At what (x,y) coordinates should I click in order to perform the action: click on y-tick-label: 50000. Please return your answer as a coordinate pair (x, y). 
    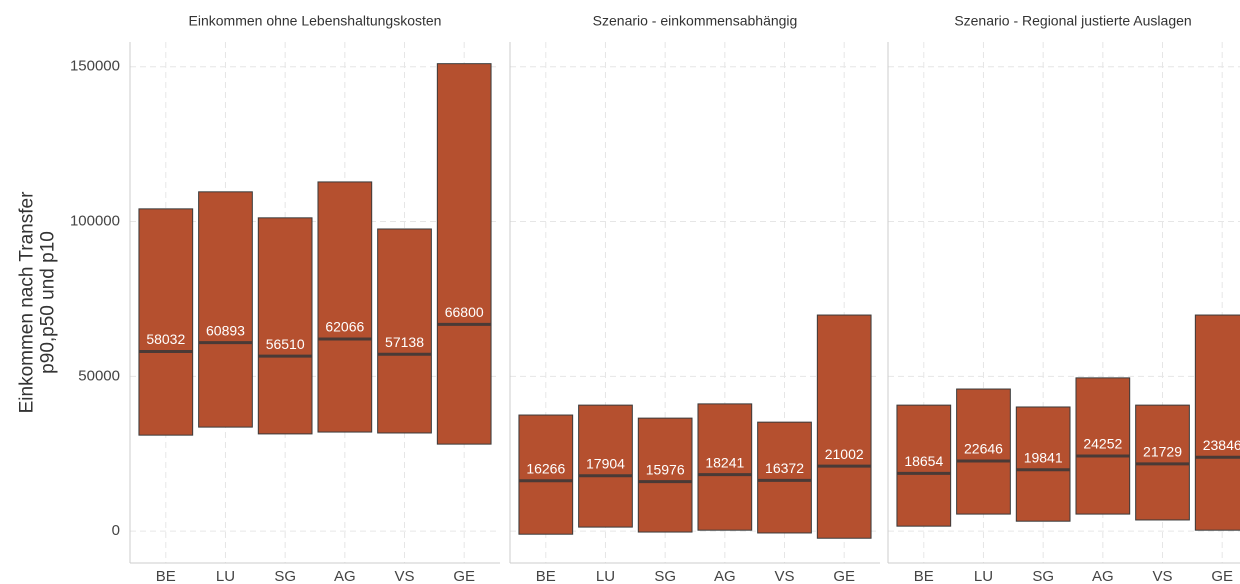
    Looking at the image, I should click on (99, 375).